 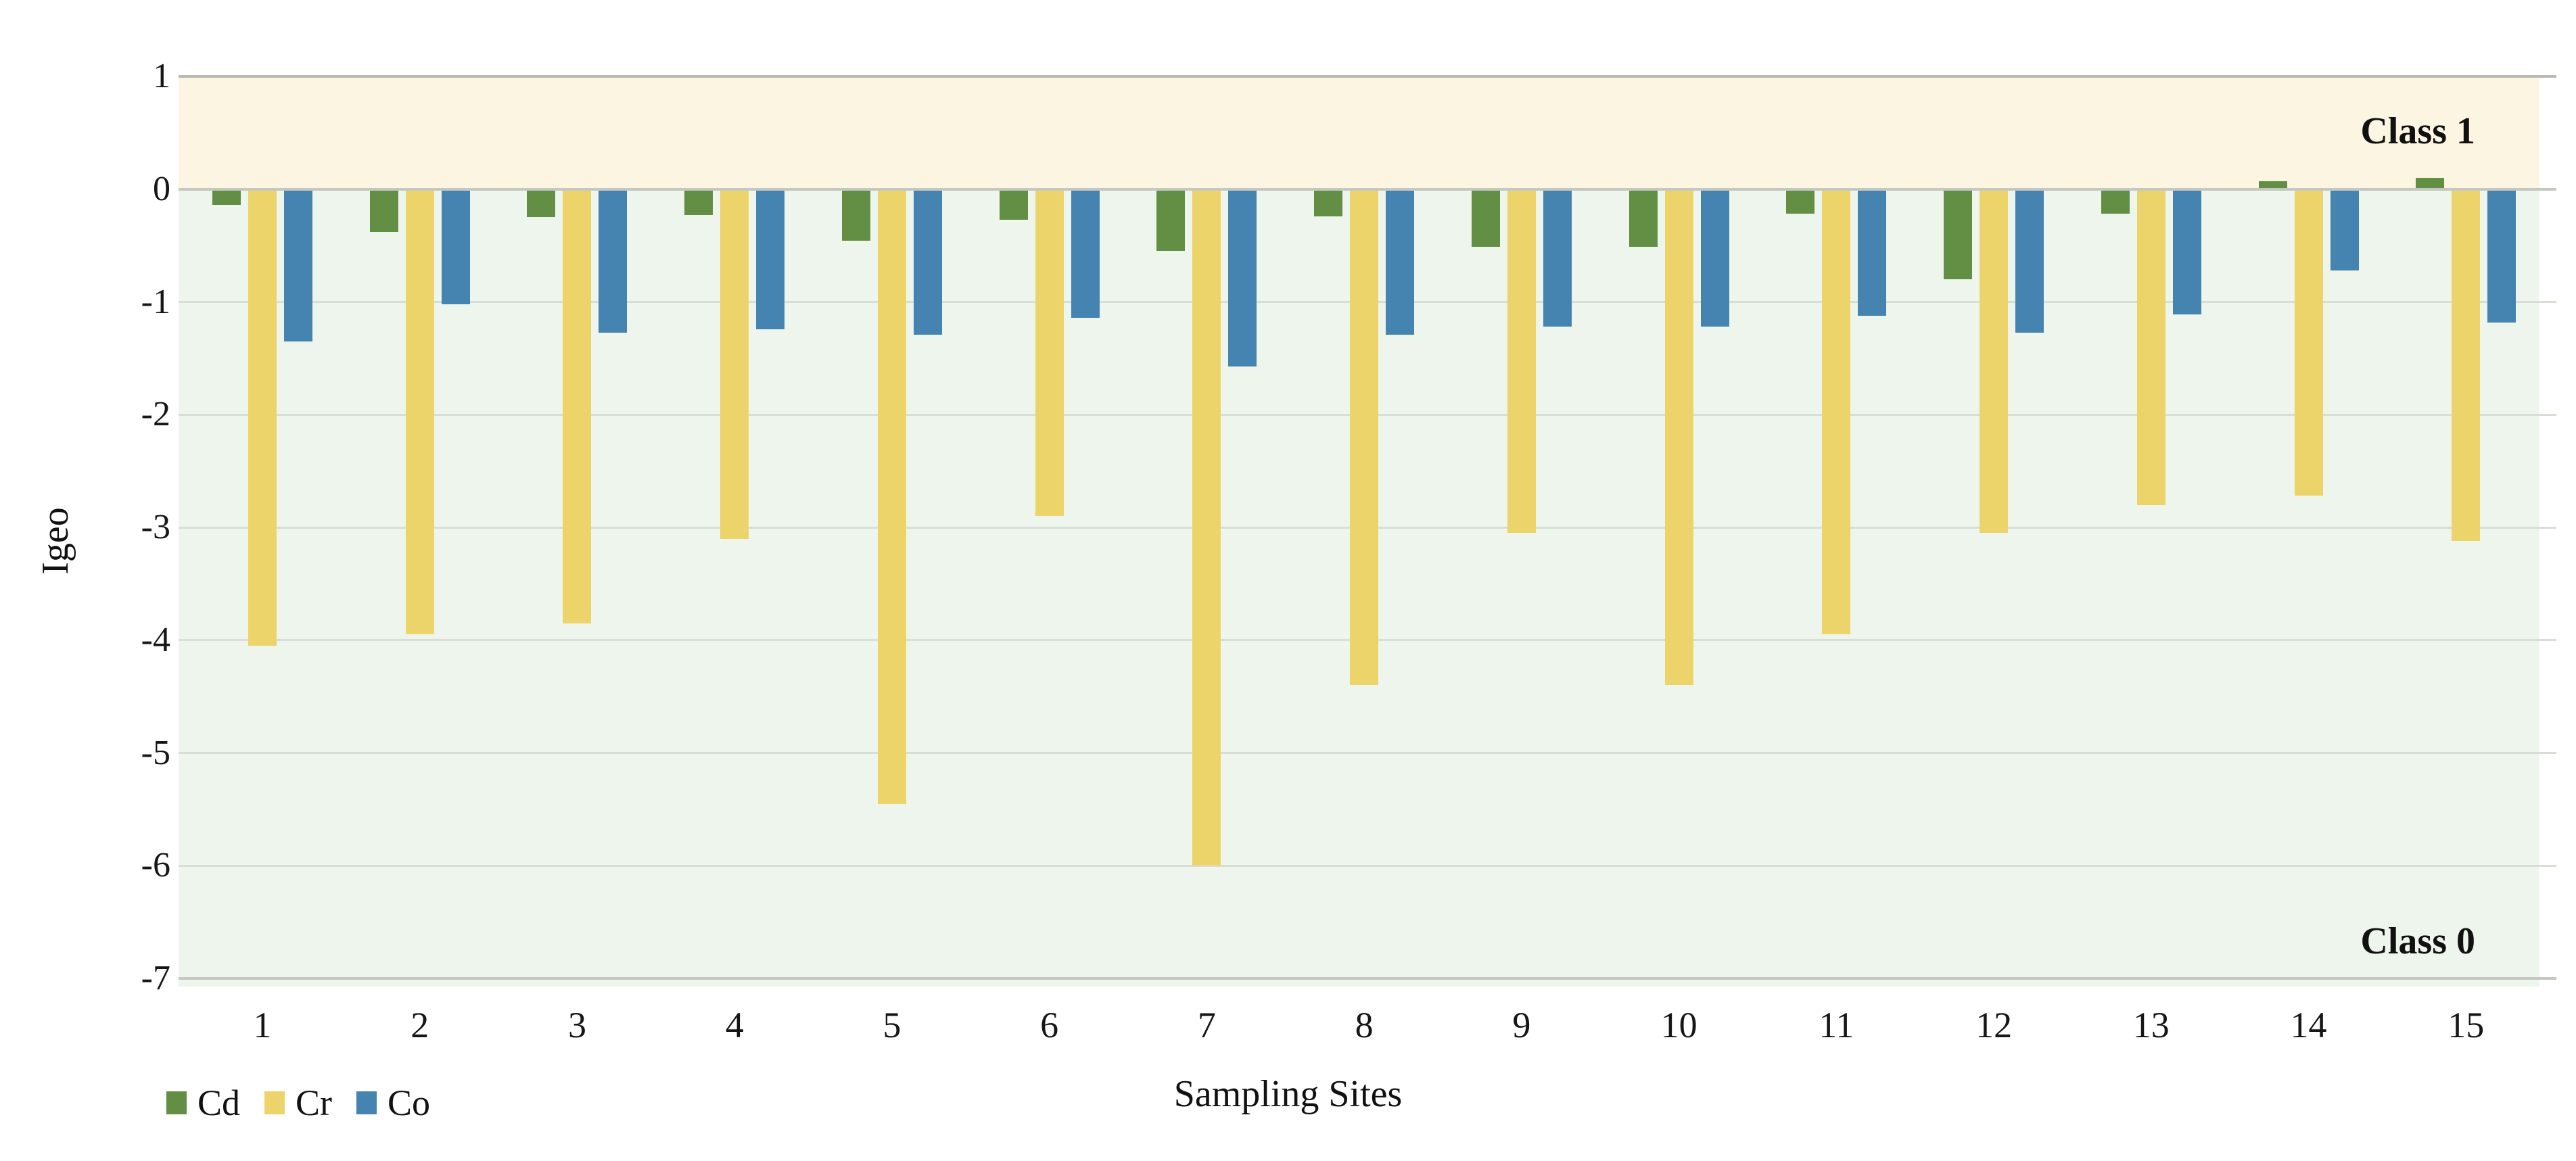 I want to click on x-tick-label-15: 15, so click(x=2466, y=1025).